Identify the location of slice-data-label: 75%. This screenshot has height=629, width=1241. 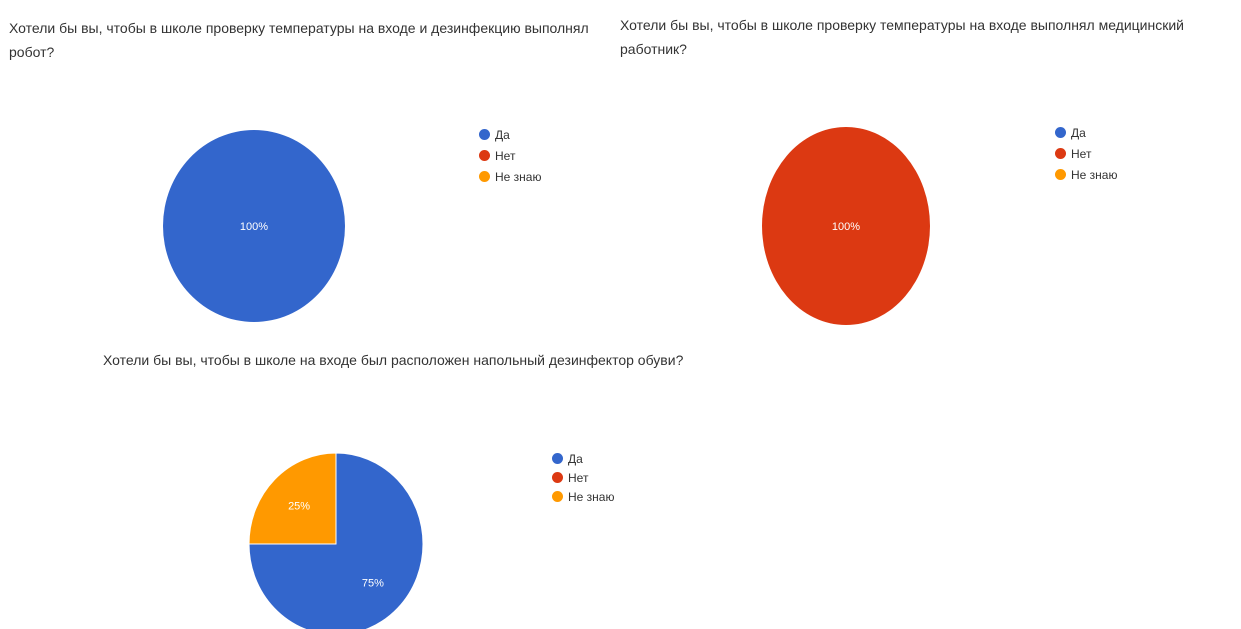
(373, 584).